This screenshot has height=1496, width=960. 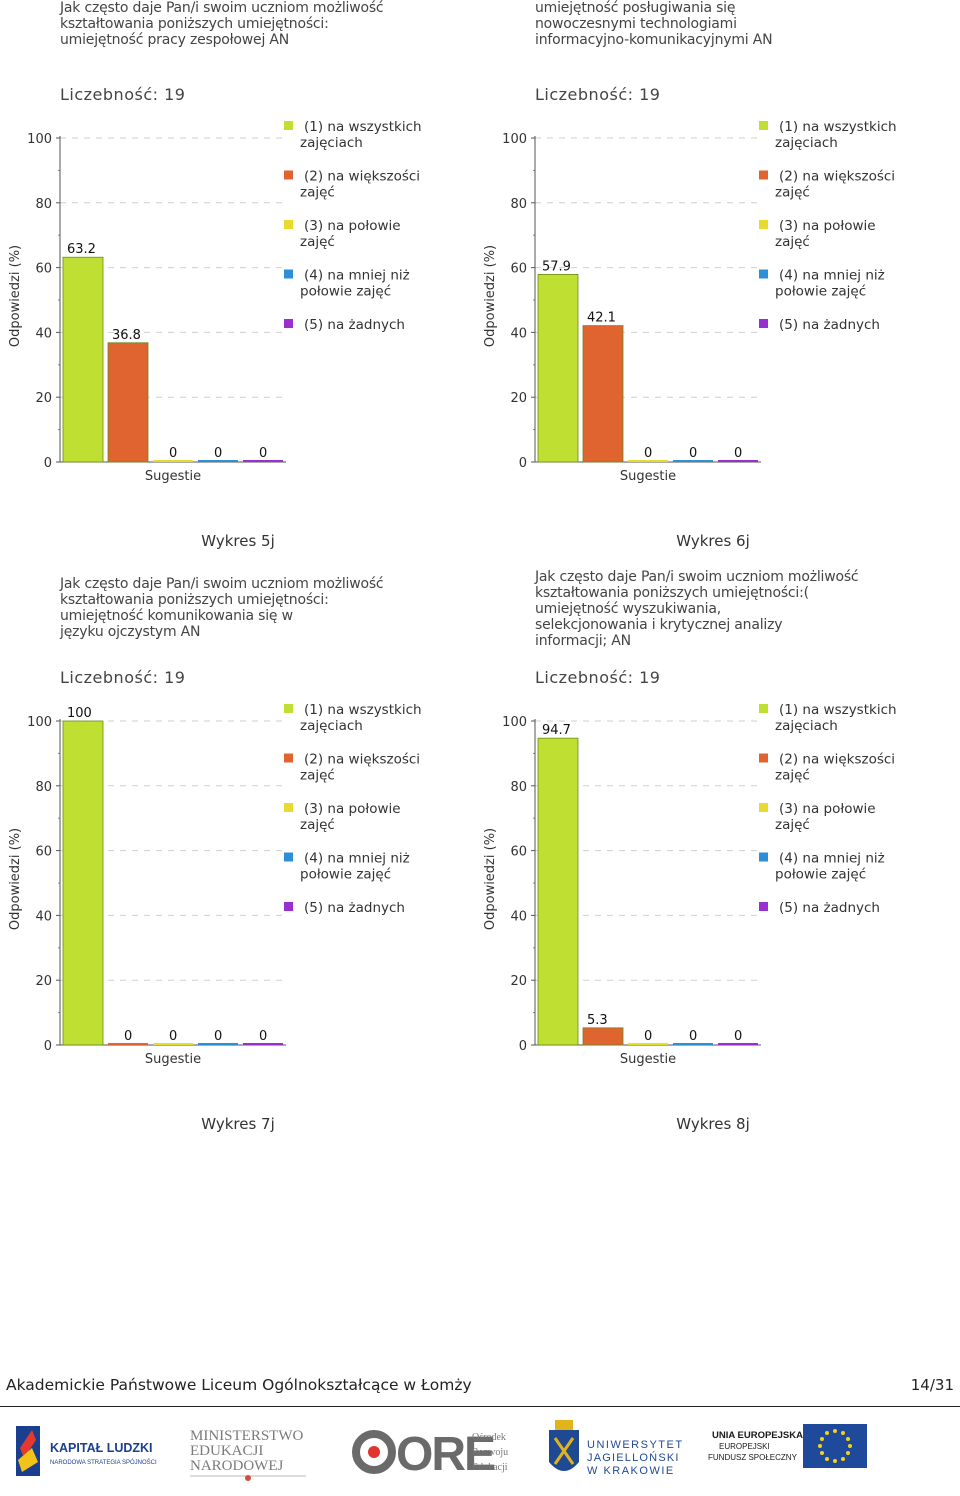 What do you see at coordinates (430, 1454) in the screenshot?
I see `ore-logo: ORE Ośrodek Rozwoju Edukacji` at bounding box center [430, 1454].